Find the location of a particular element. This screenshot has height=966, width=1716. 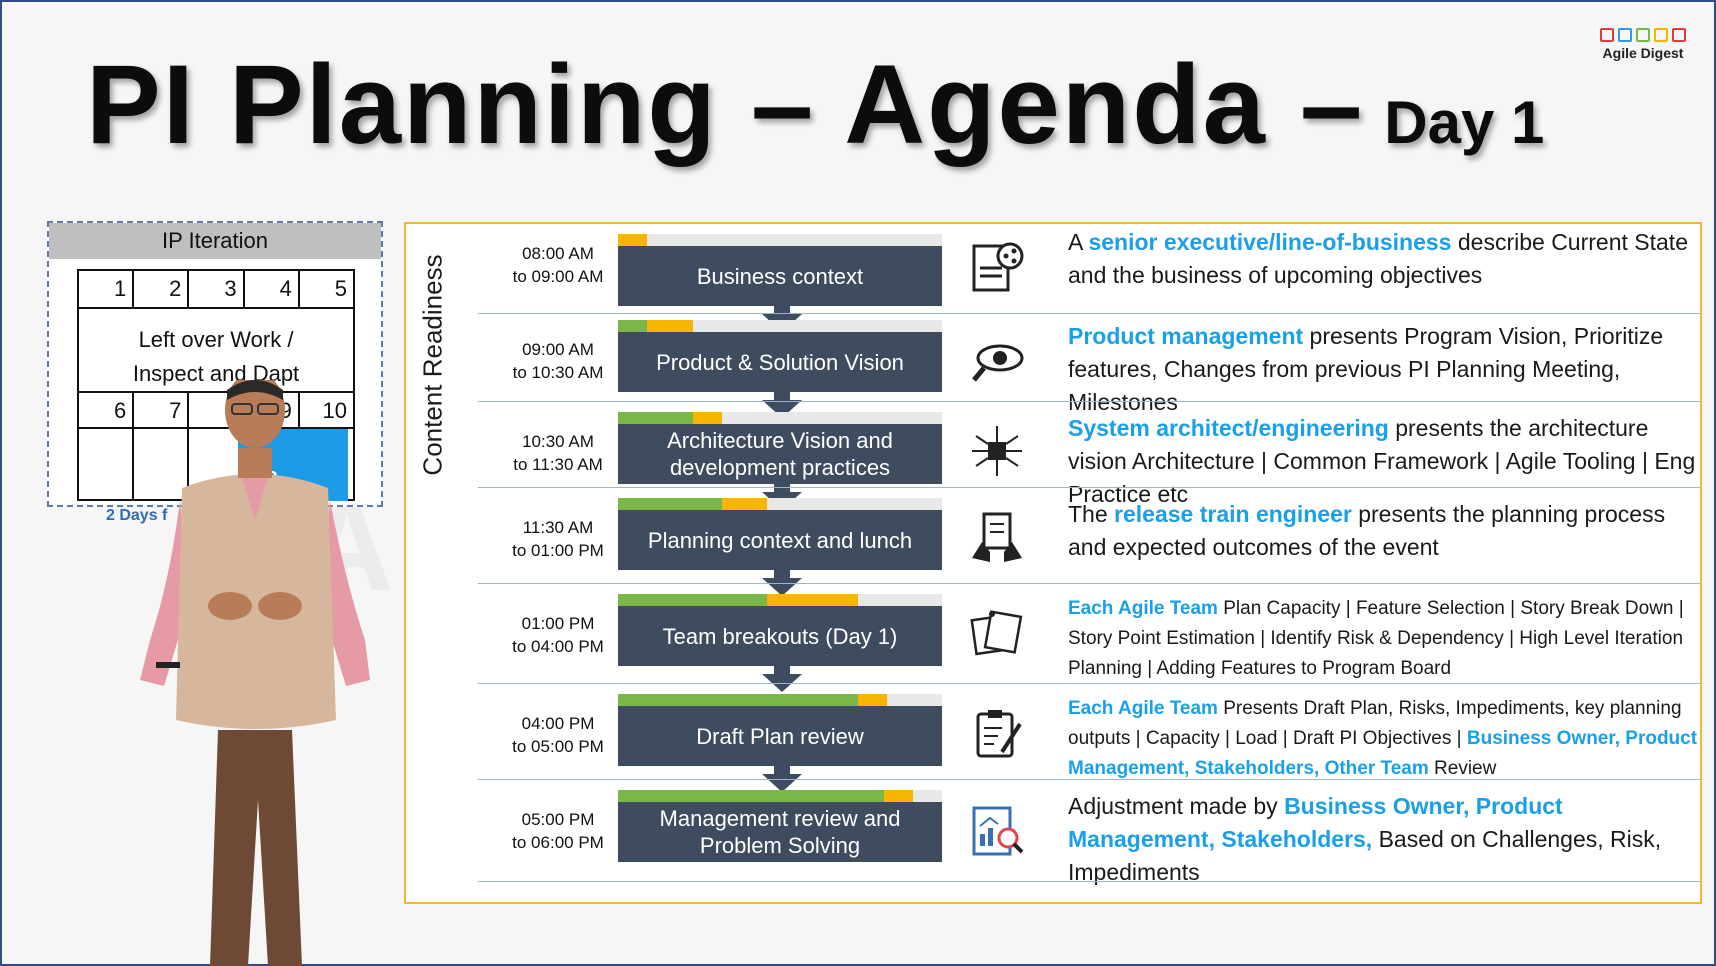

ip-bottom-day-2: 7 is located at coordinates (162, 410).